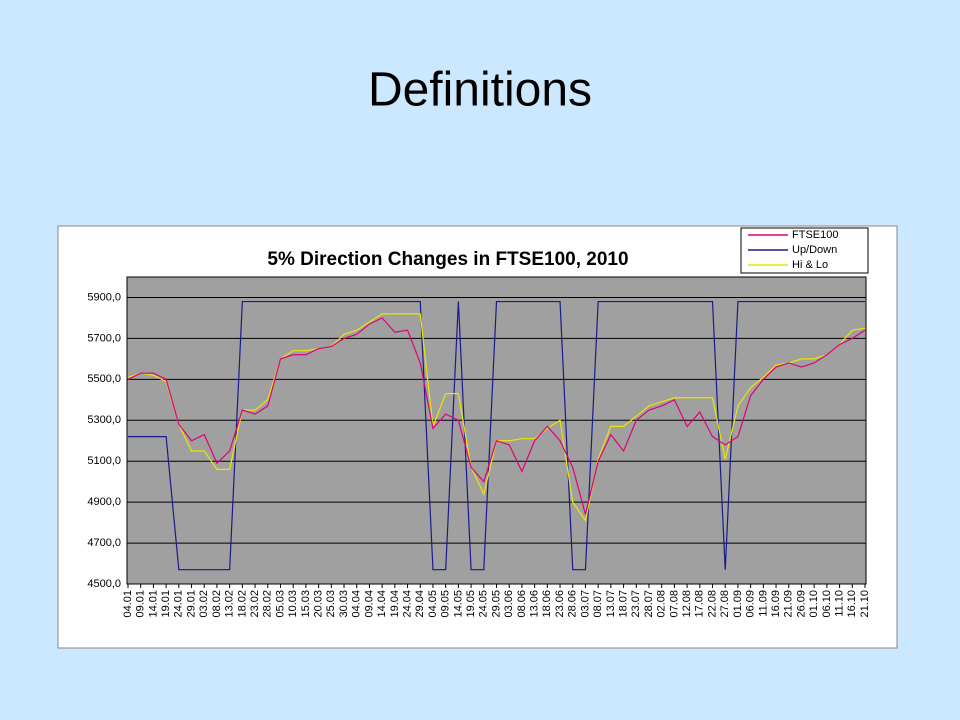 The width and height of the screenshot is (960, 720). Describe the element at coordinates (700, 604) in the screenshot. I see `x-tick-label: 17.08` at that location.